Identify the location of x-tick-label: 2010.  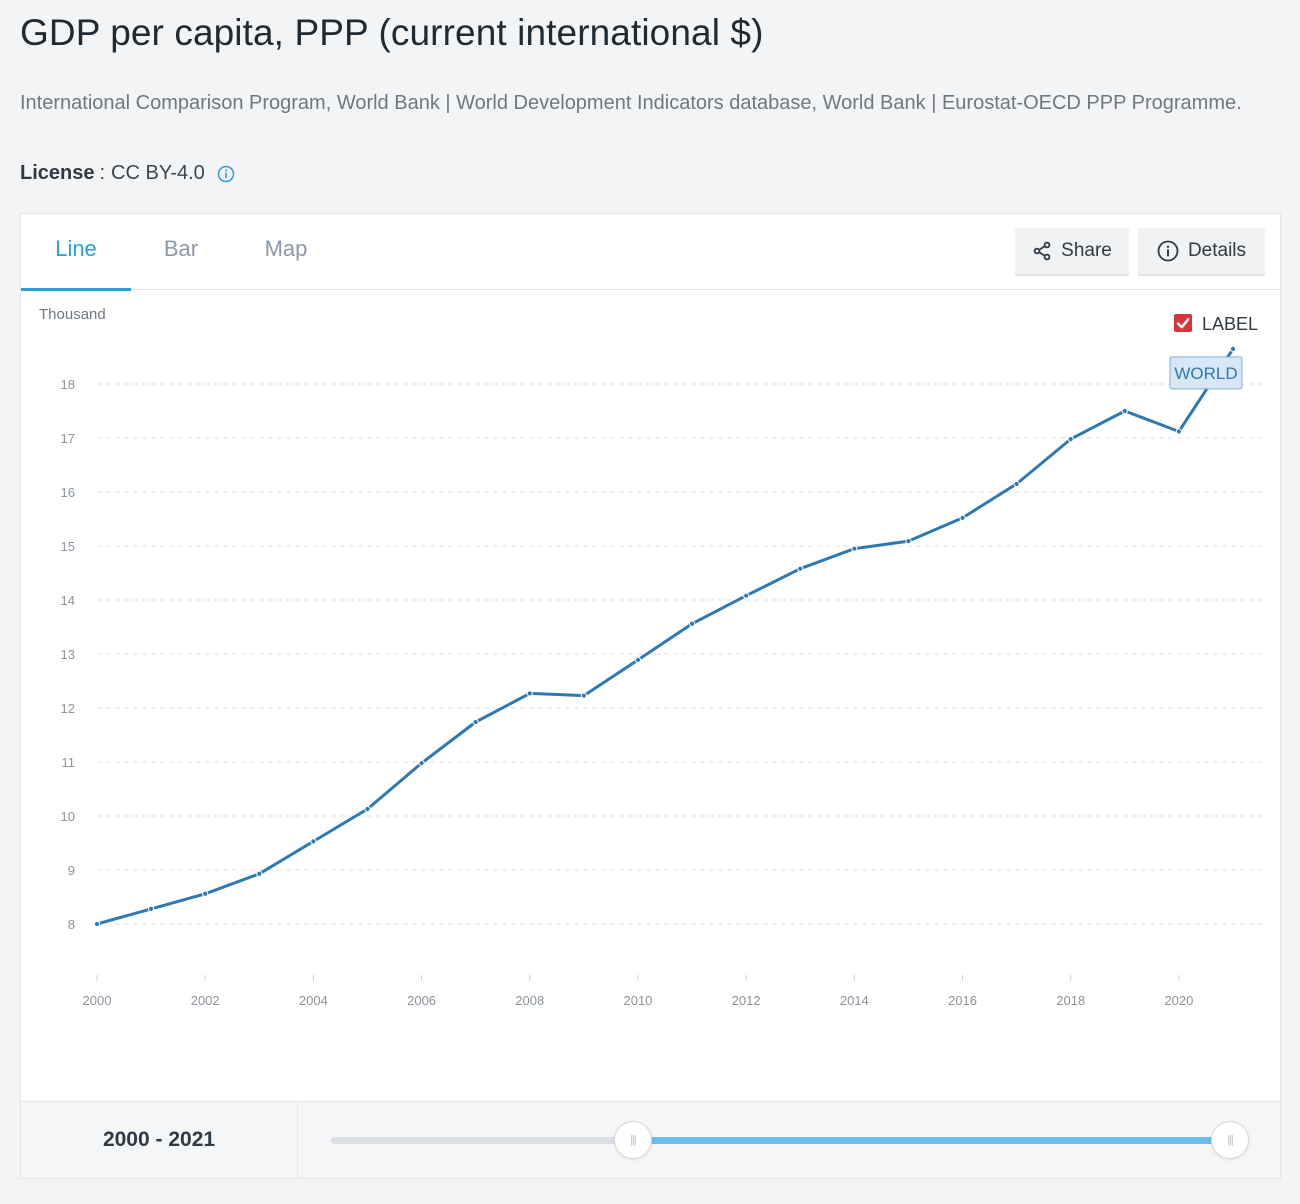
(637, 1000).